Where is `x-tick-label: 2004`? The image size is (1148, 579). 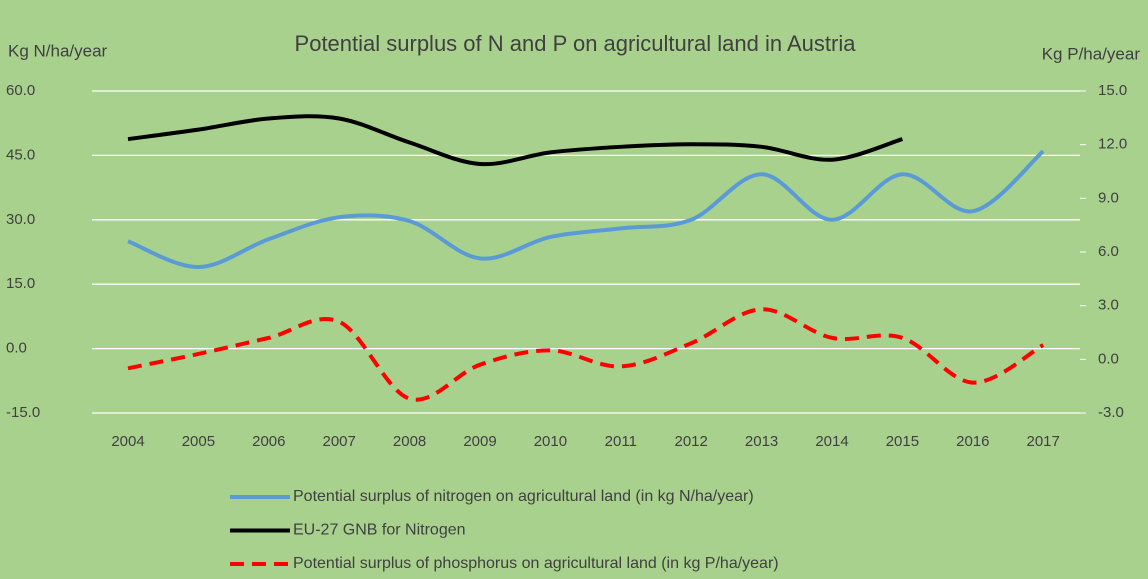 x-tick-label: 2004 is located at coordinates (127, 441).